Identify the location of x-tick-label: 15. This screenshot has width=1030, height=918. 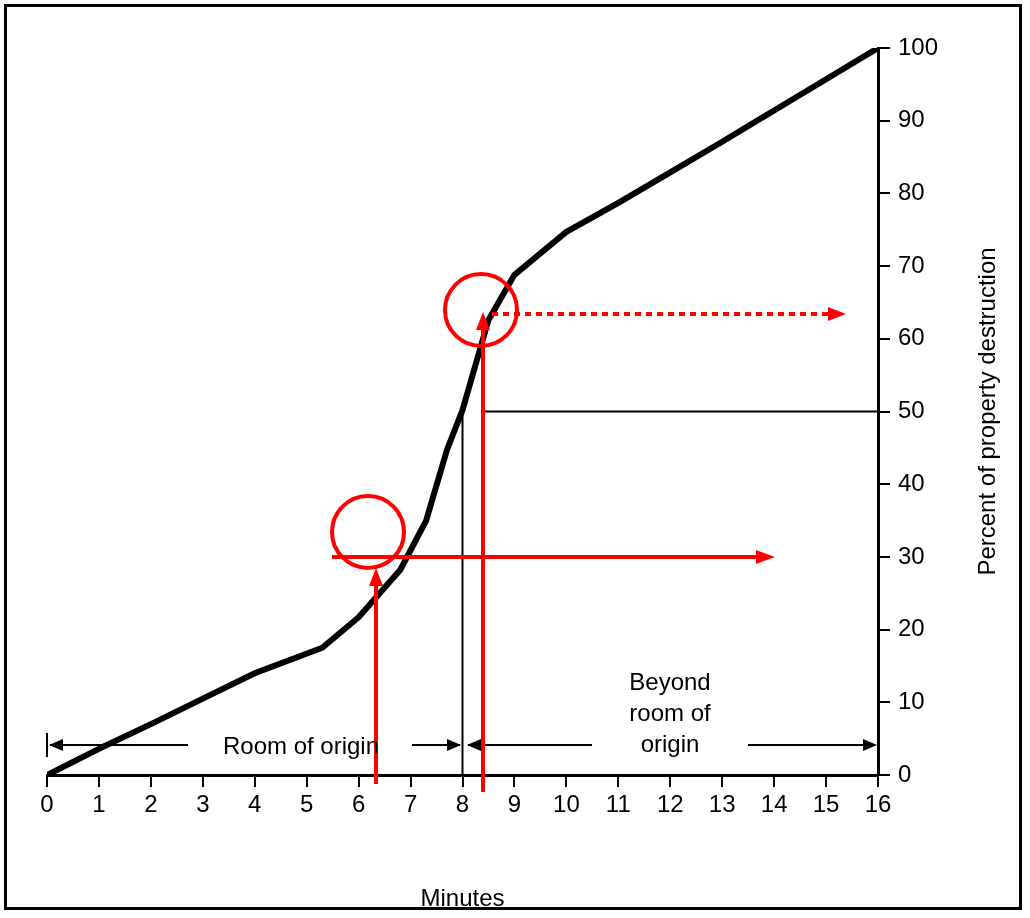
(826, 804).